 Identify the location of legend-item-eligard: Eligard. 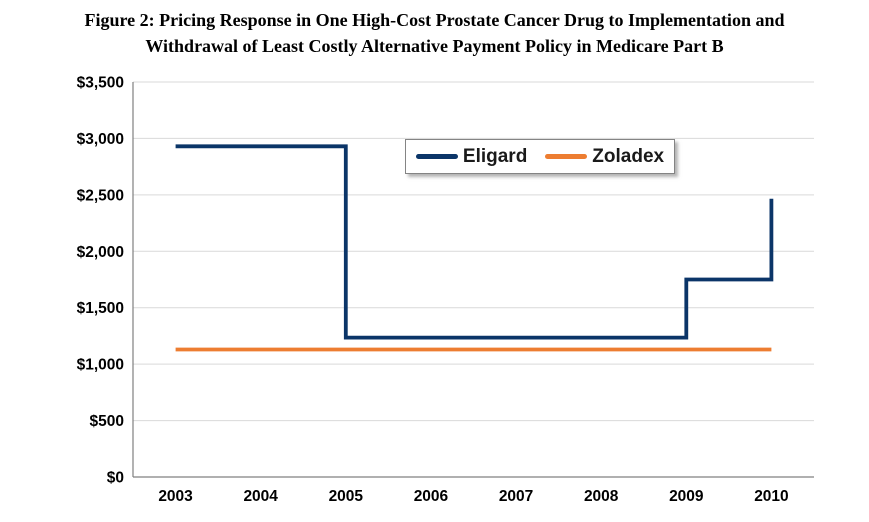
(471, 156).